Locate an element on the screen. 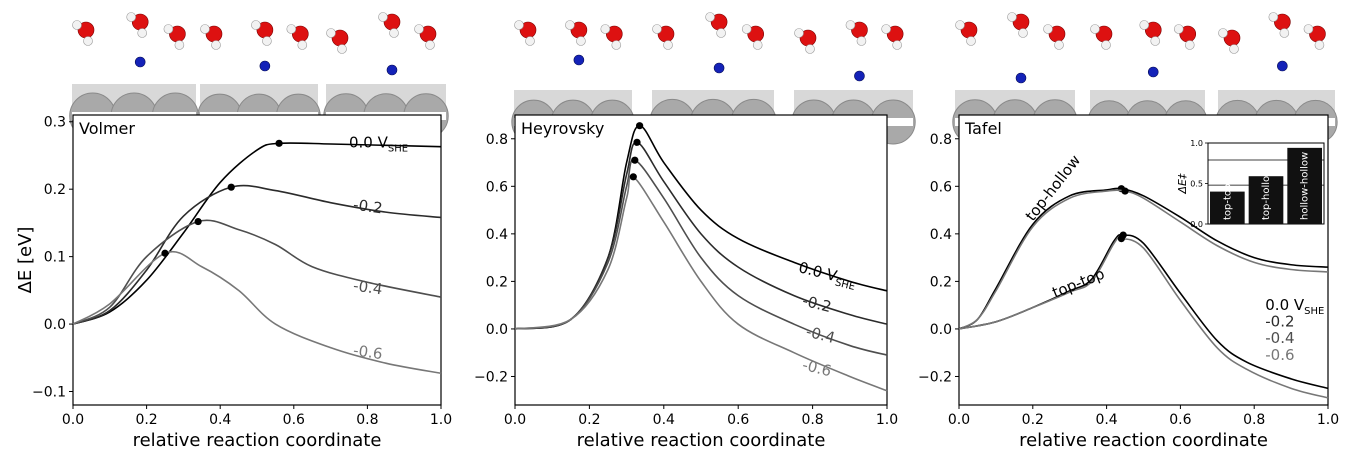  inset-y-tick-label: 0.0 is located at coordinates (1196, 224).